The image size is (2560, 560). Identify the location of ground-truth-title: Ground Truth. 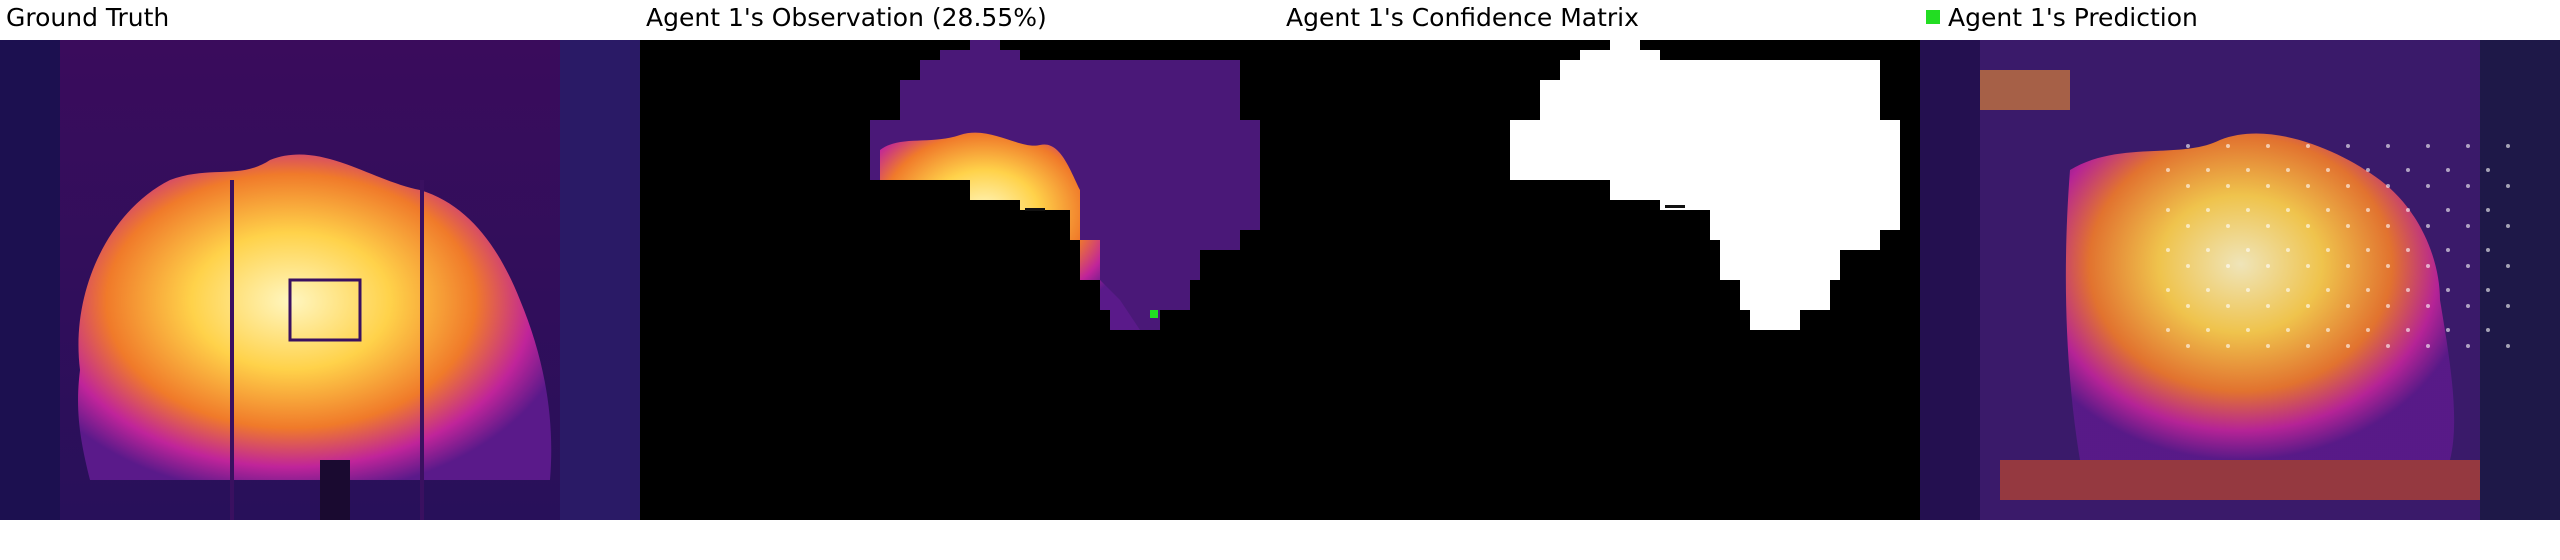
(88, 17).